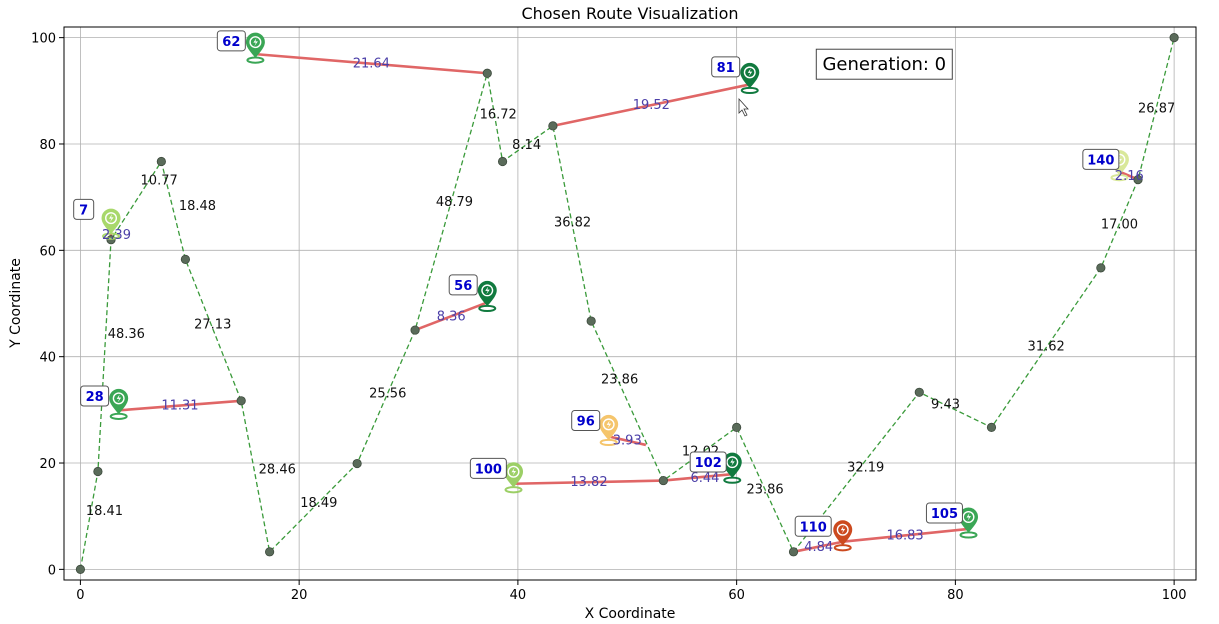 This screenshot has width=1219, height=624. What do you see at coordinates (1119, 225) in the screenshot?
I see `route-distance-label: 17.00` at bounding box center [1119, 225].